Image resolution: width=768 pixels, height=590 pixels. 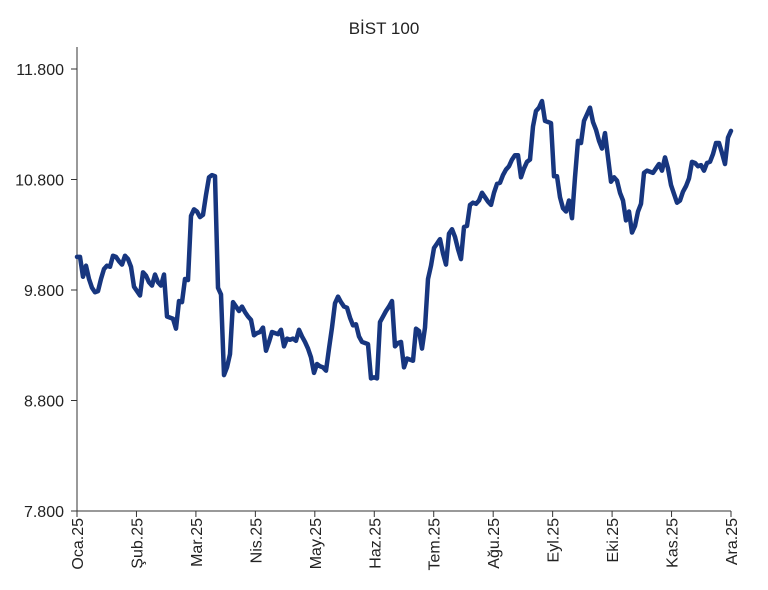 I want to click on x-tick-label: Ara.25, so click(x=732, y=541).